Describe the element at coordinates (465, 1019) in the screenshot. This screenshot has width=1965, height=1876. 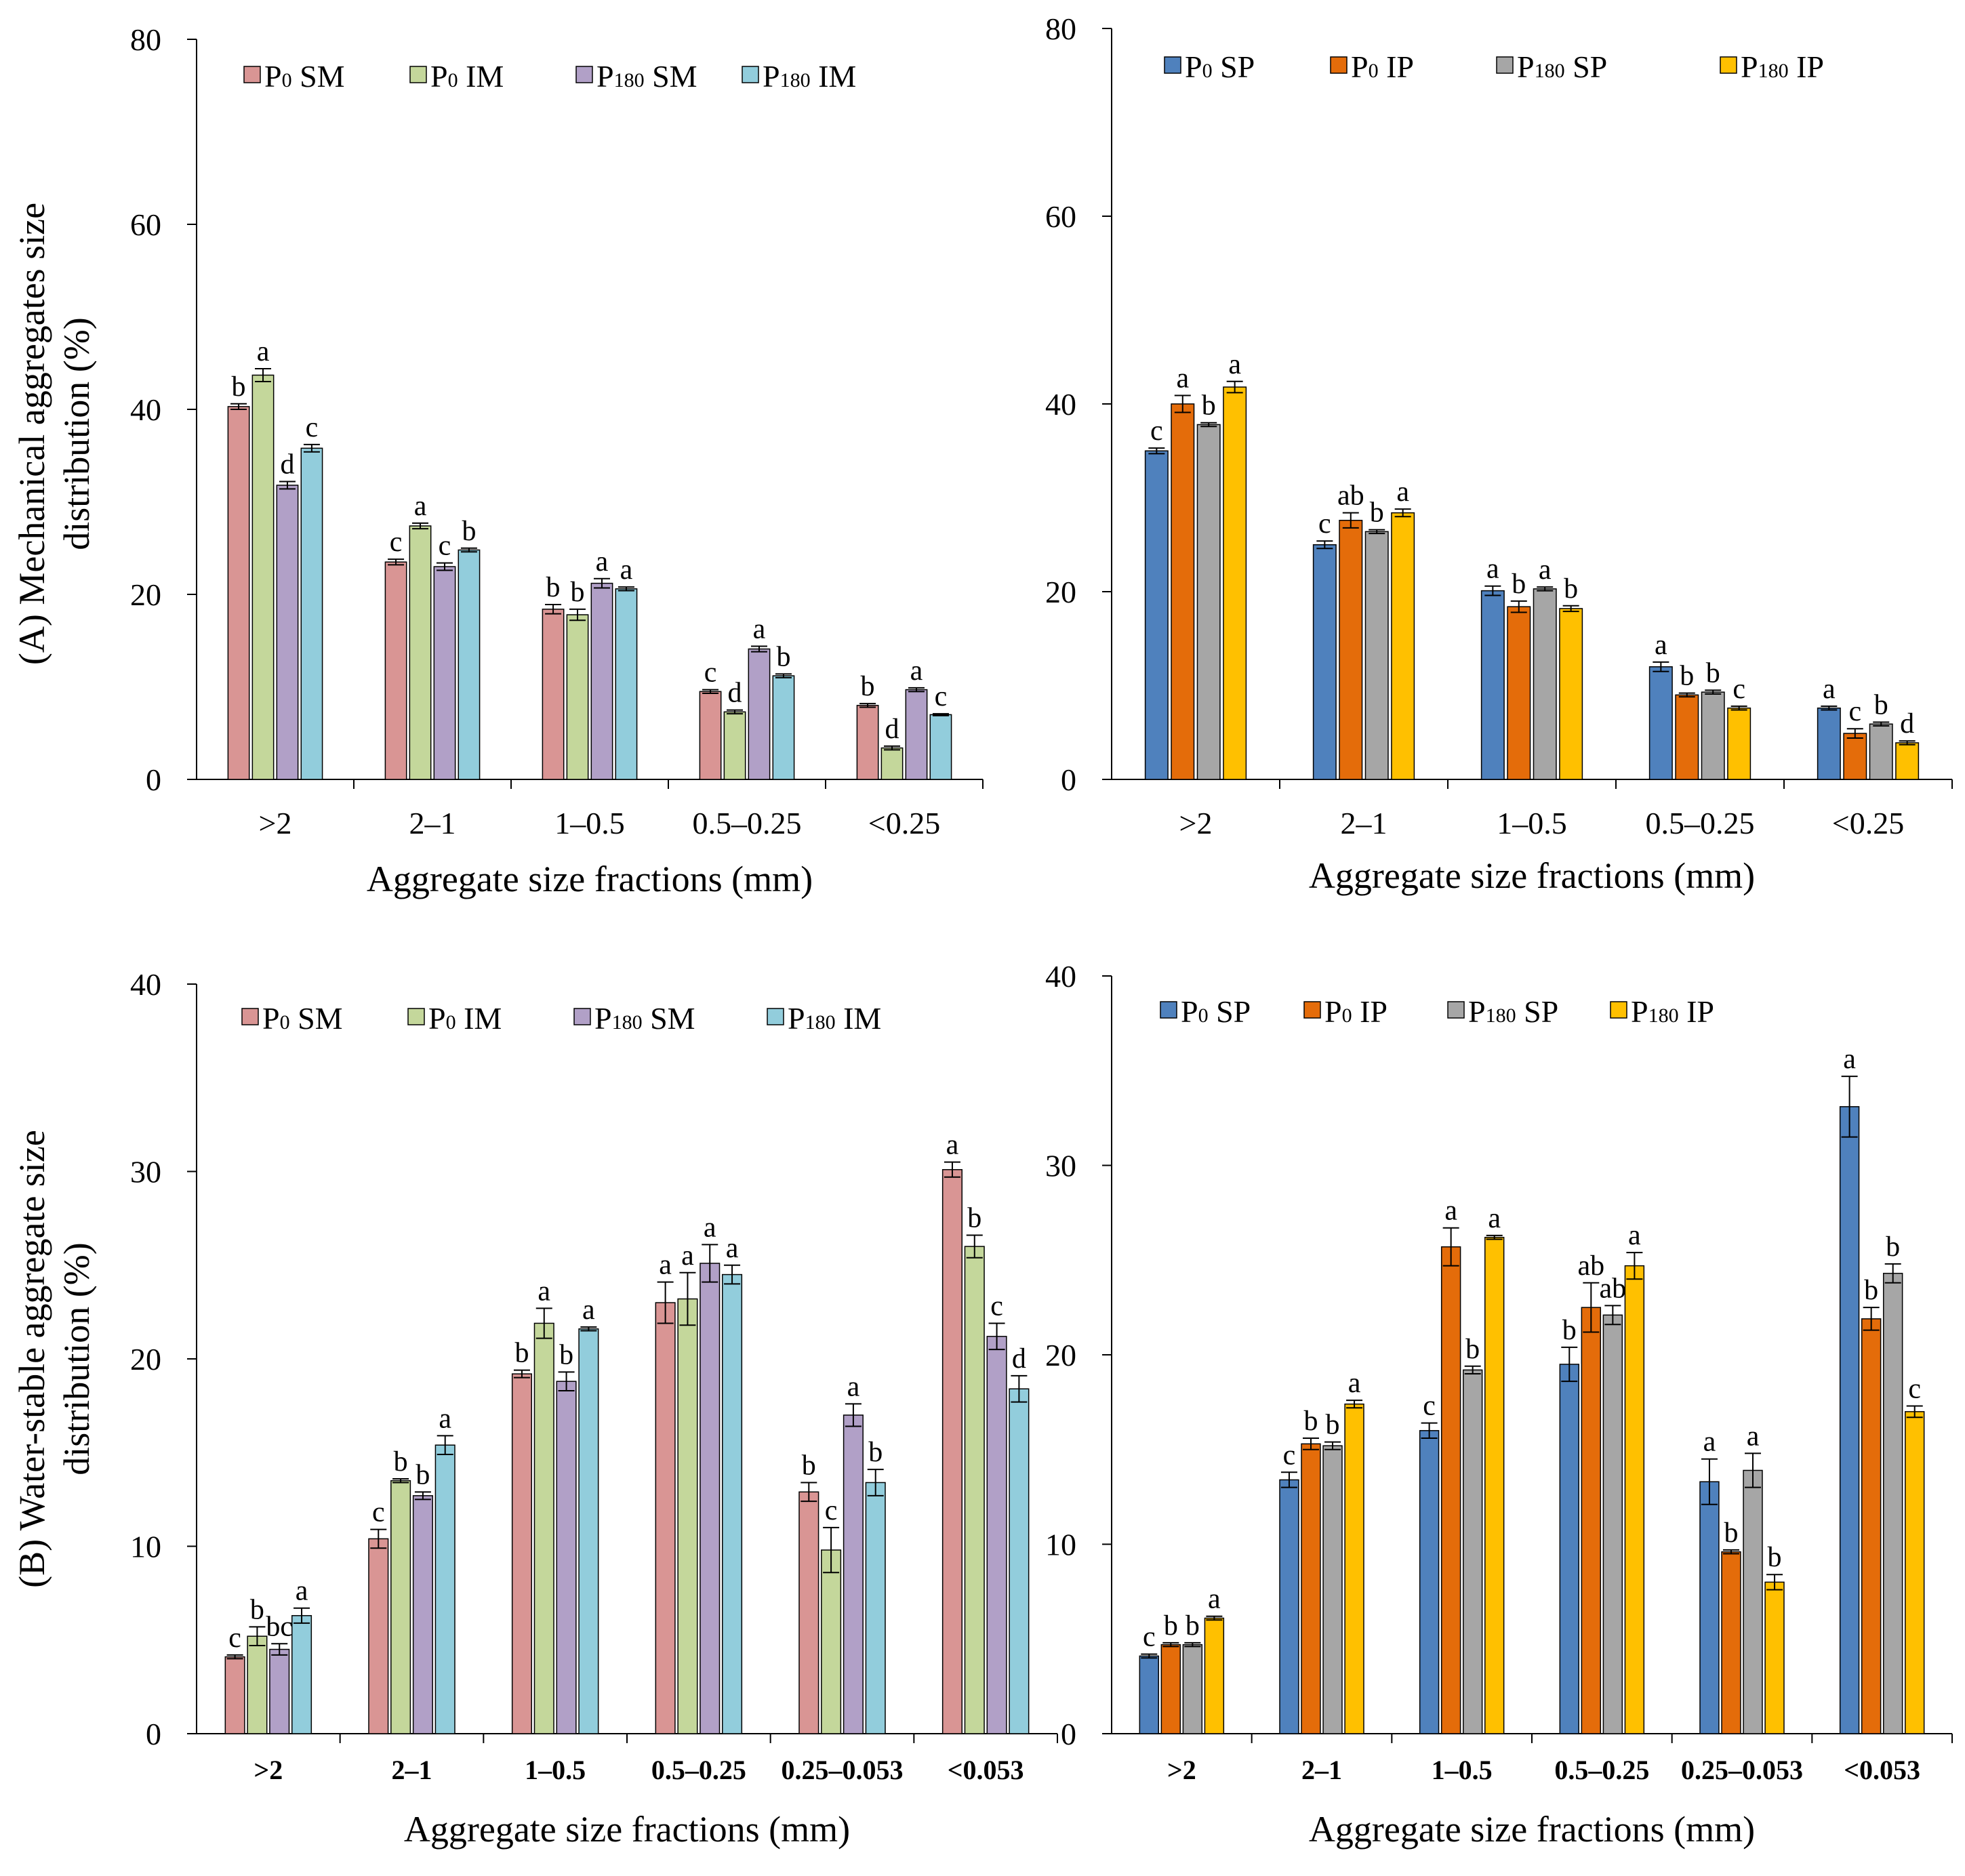
I see `legend-label: P0 IM` at that location.